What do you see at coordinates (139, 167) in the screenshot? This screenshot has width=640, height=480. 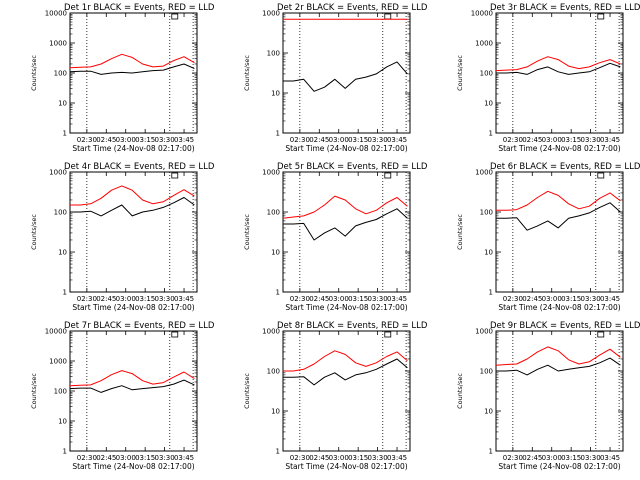 I see `panel-title: Det 4r BLACK = Events, RED = LLD` at bounding box center [139, 167].